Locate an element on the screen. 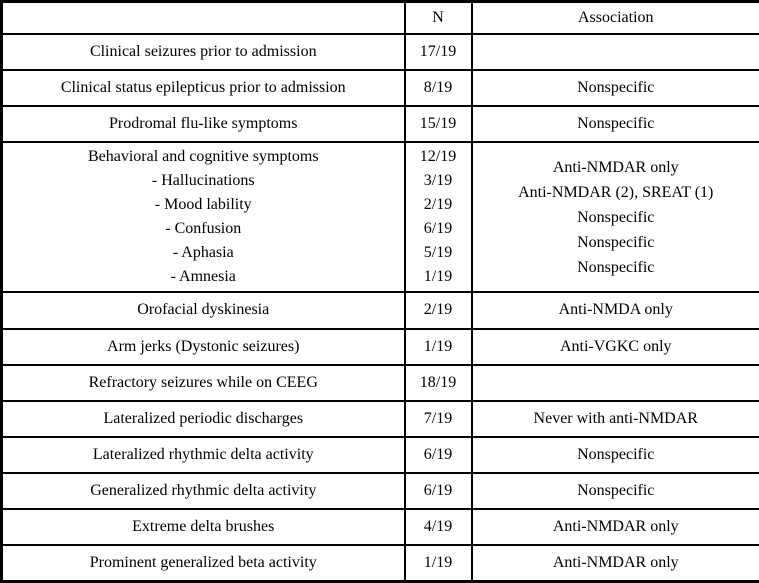  cell-line: Extreme delta brushes is located at coordinates (203, 527).